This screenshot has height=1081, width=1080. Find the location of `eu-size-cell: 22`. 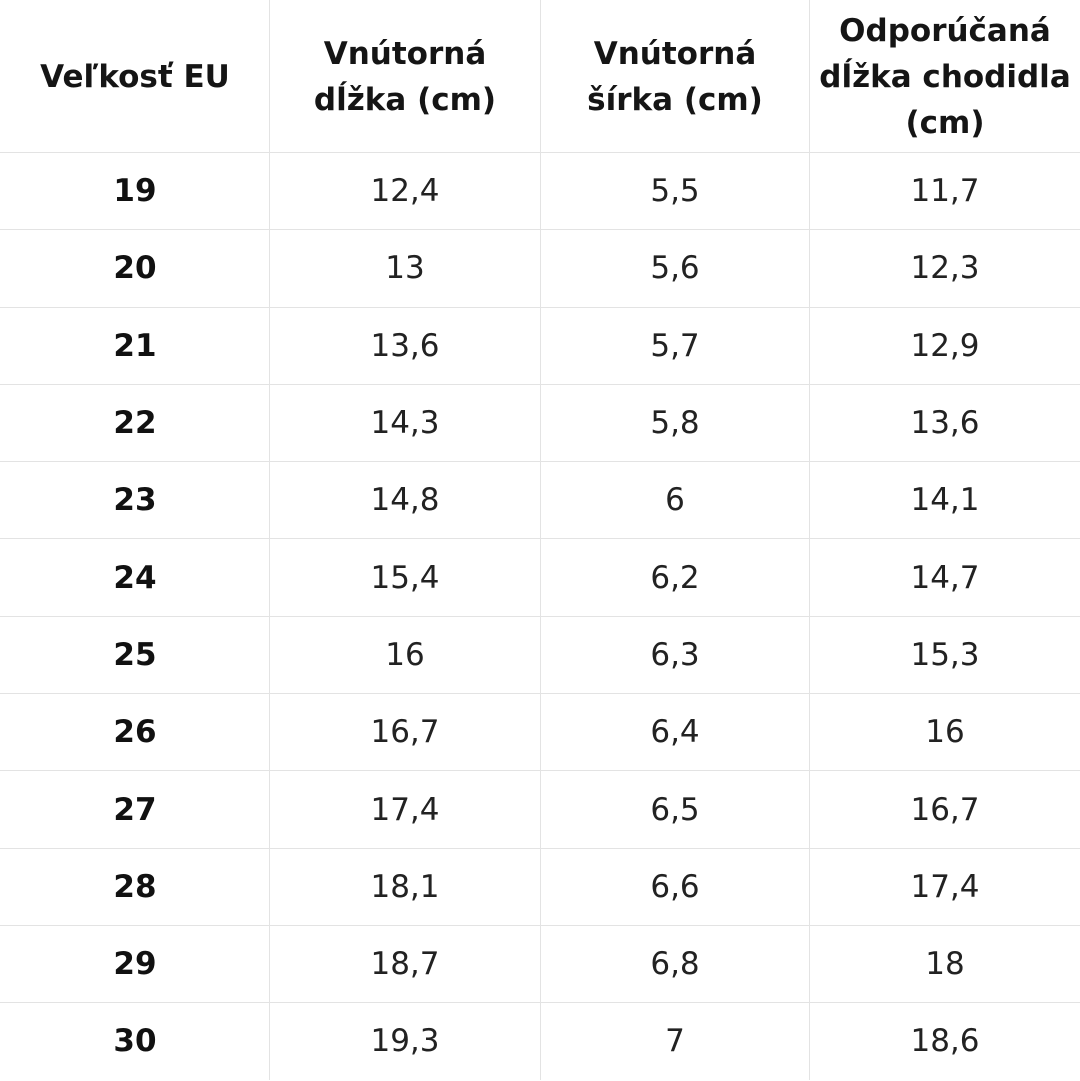

eu-size-cell: 22 is located at coordinates (135, 422).